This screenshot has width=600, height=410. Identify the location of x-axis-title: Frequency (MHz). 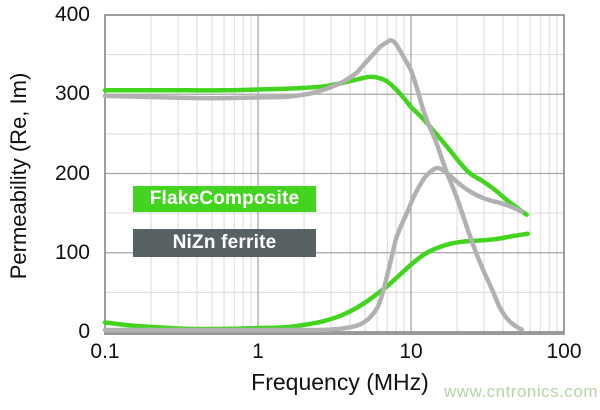
(340, 382).